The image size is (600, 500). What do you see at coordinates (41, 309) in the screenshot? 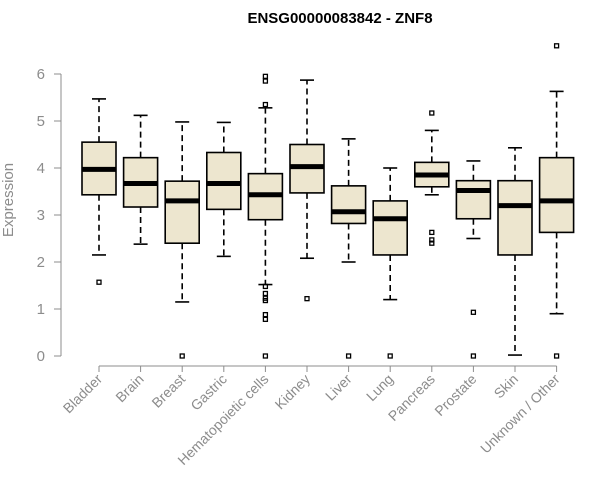
I see `y-tick-label: 1` at bounding box center [41, 309].